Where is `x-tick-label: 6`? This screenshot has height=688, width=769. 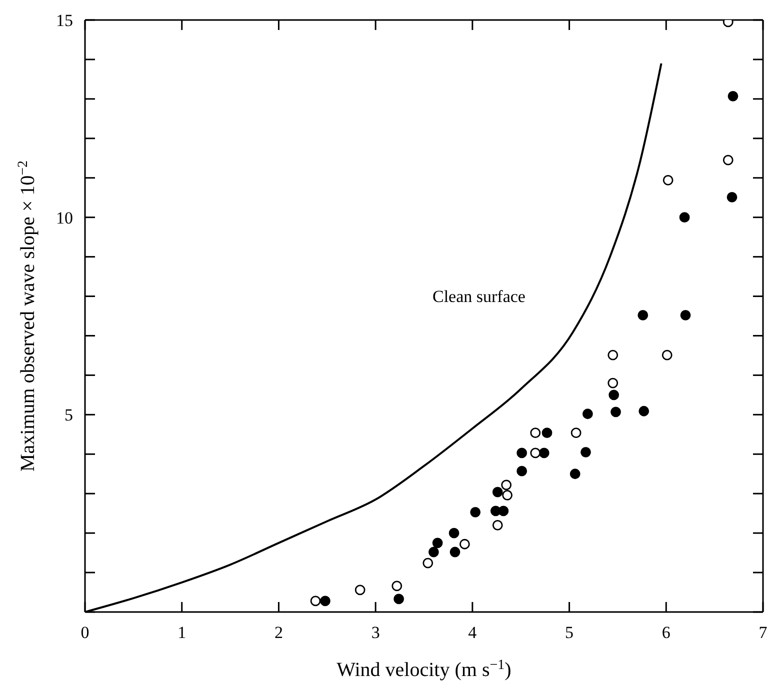
x-tick-label: 6 is located at coordinates (666, 632).